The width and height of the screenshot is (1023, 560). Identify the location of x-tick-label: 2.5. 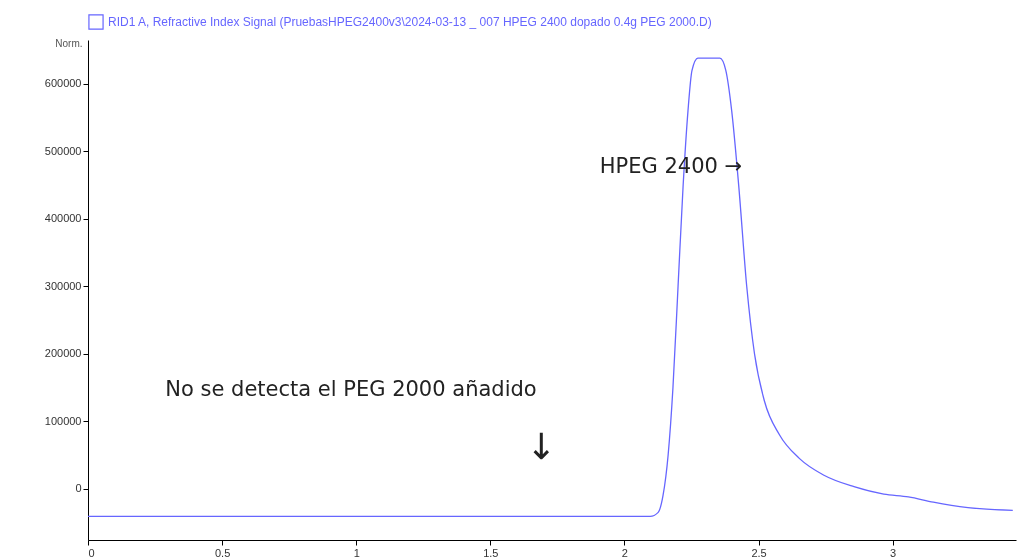
(759, 552).